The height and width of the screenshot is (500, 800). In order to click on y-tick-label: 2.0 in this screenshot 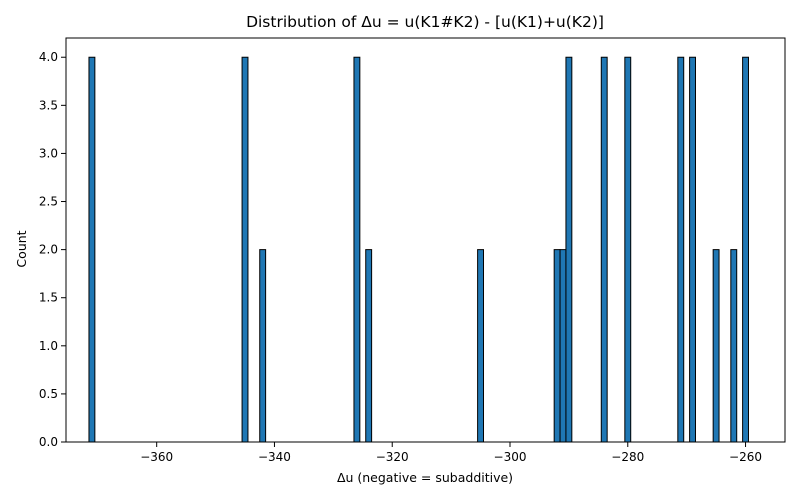, I will do `click(48, 250)`.